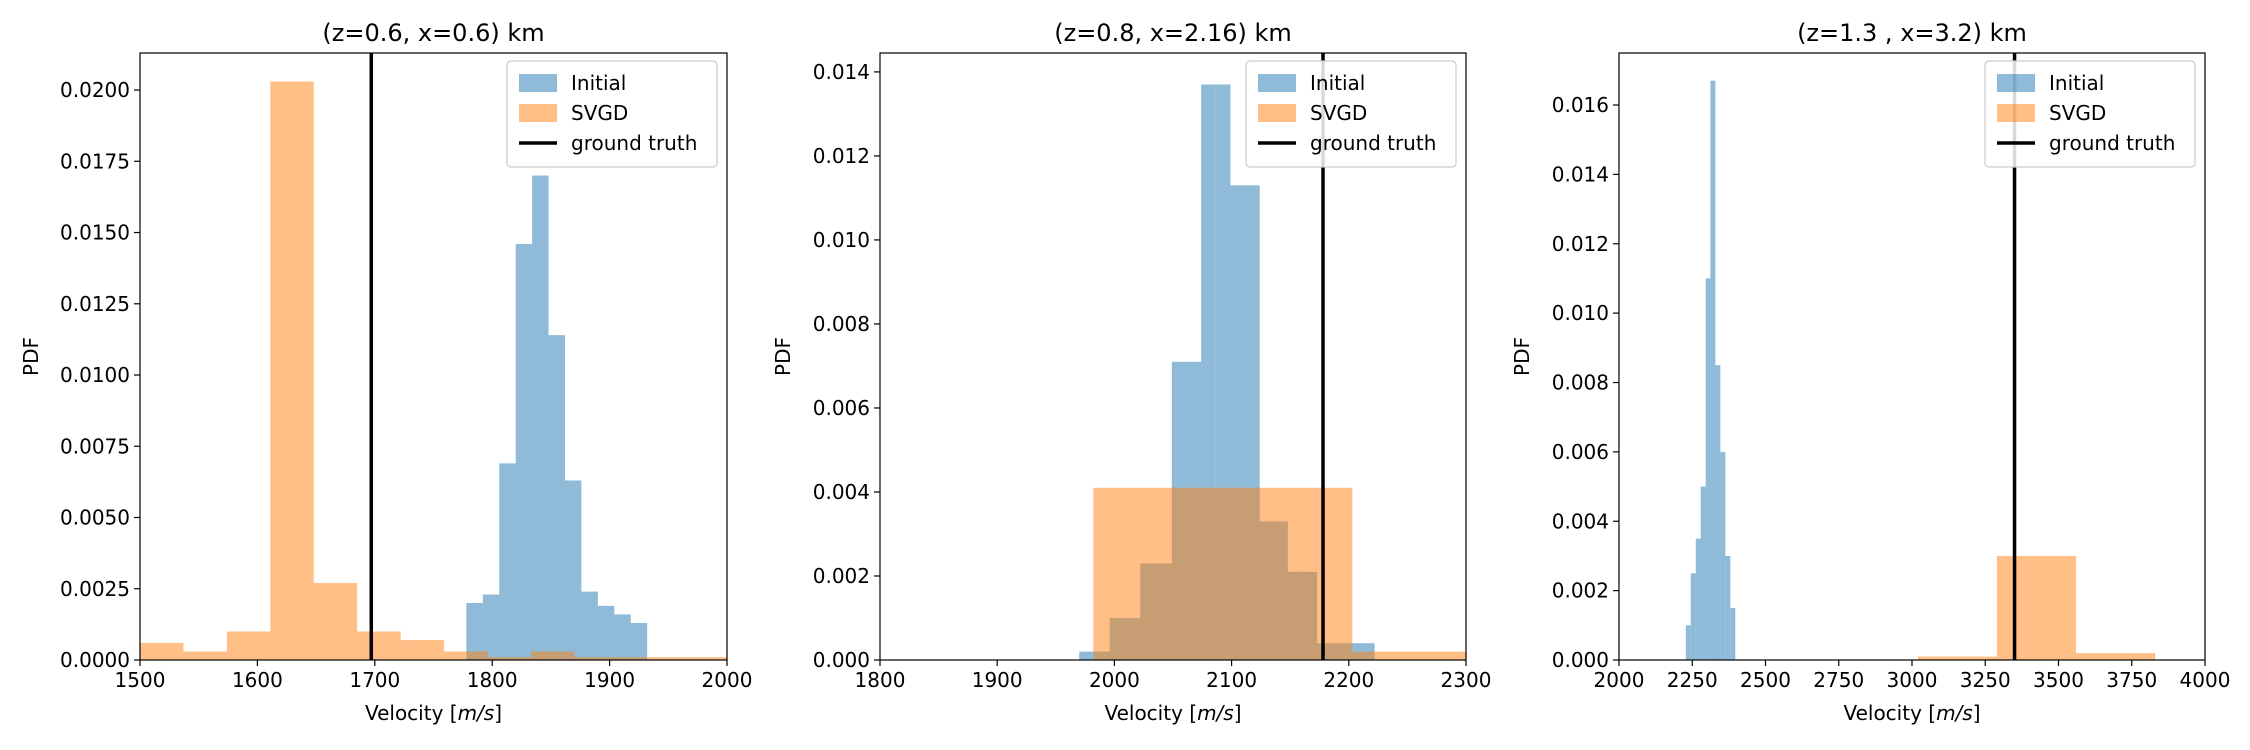  Describe the element at coordinates (1466, 680) in the screenshot. I see `x-tick-label: 2300` at that location.